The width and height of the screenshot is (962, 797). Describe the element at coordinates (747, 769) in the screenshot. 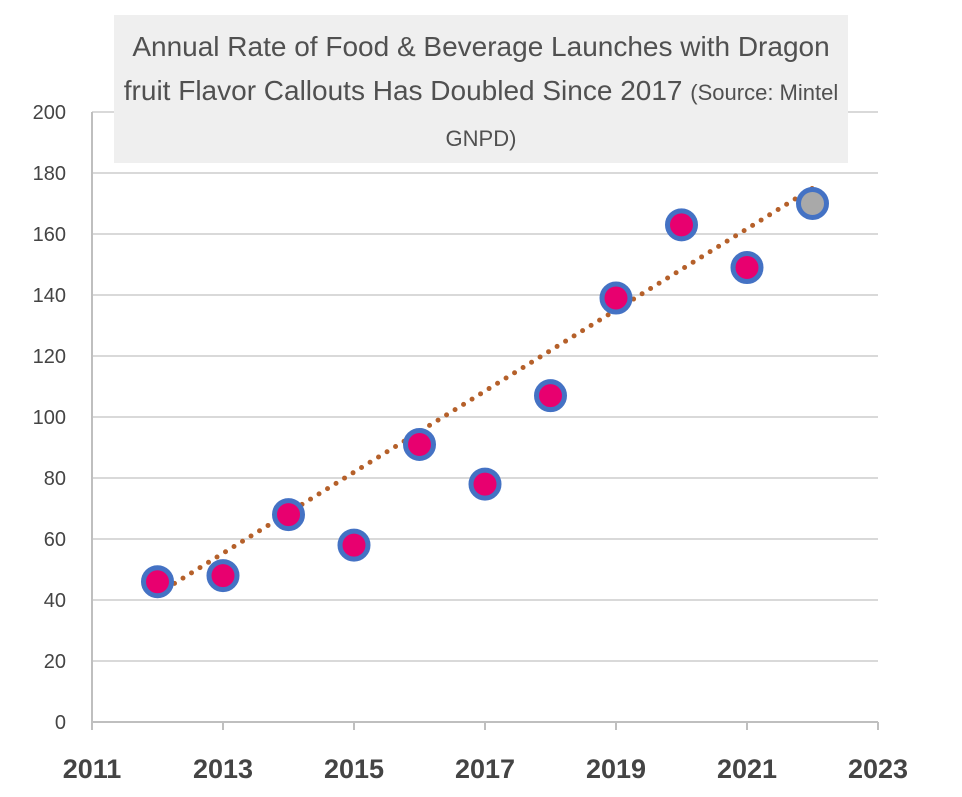

I see `x-tick-label-2021: 2021` at that location.